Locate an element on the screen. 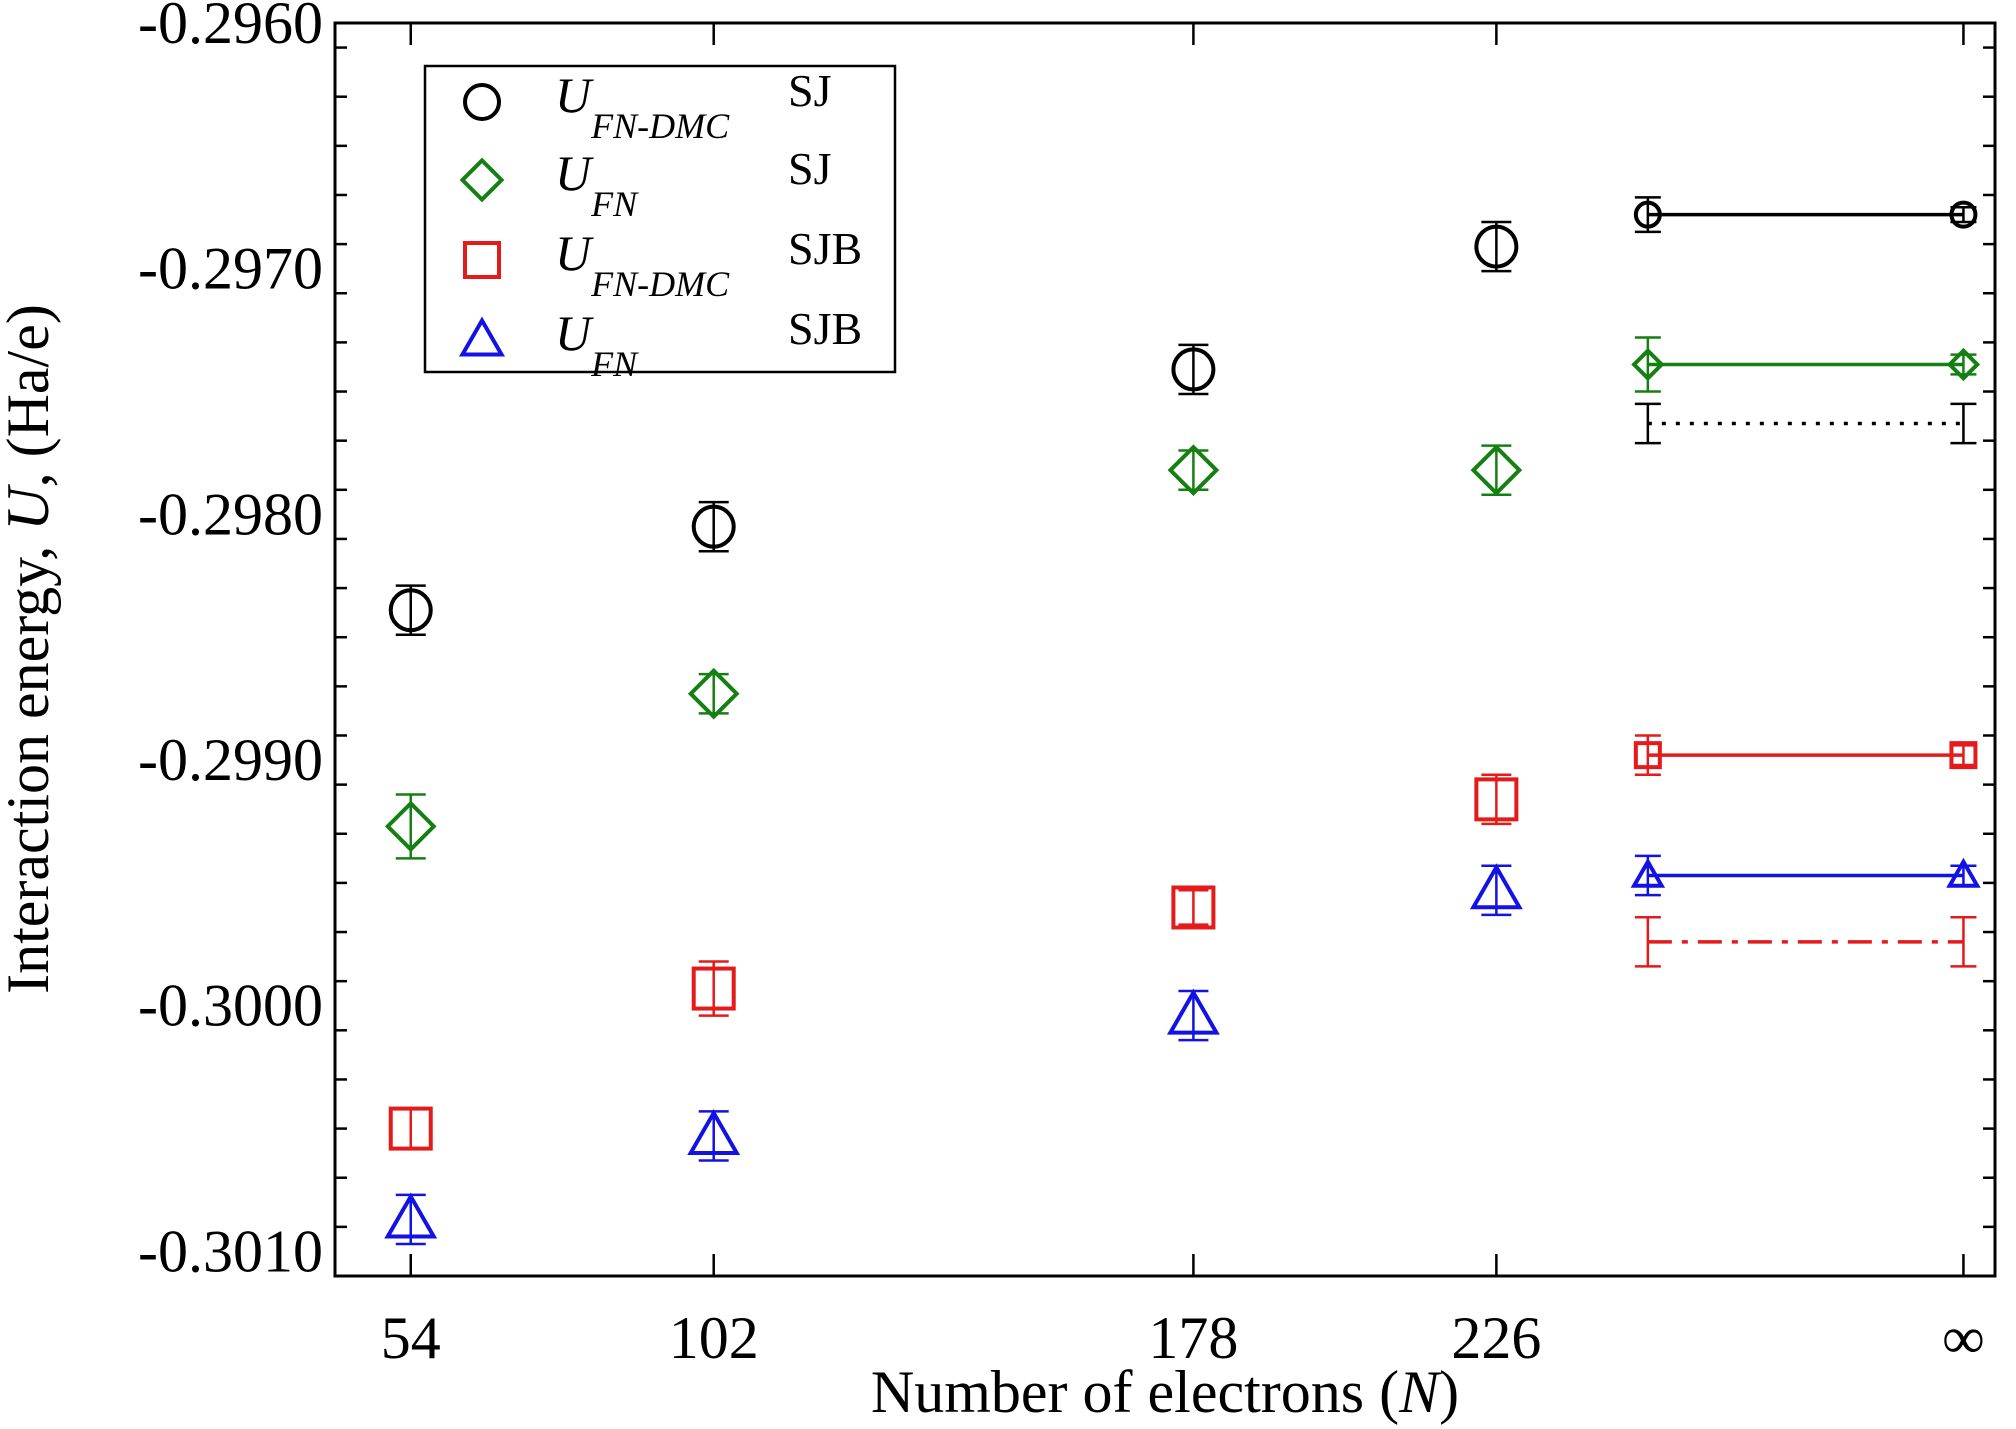 Image resolution: width=2016 pixels, height=1429 pixels. y-axis-title: Interaction energy, U, (Ha/e) is located at coordinates (30, 649).